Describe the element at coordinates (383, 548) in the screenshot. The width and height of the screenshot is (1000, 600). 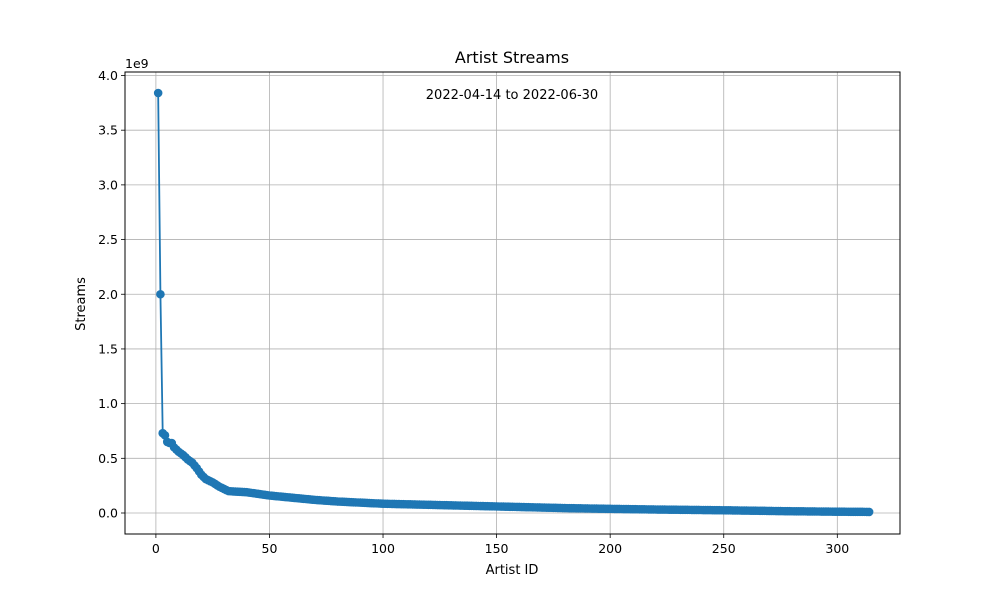
I see `x-tick-label: 100` at that location.